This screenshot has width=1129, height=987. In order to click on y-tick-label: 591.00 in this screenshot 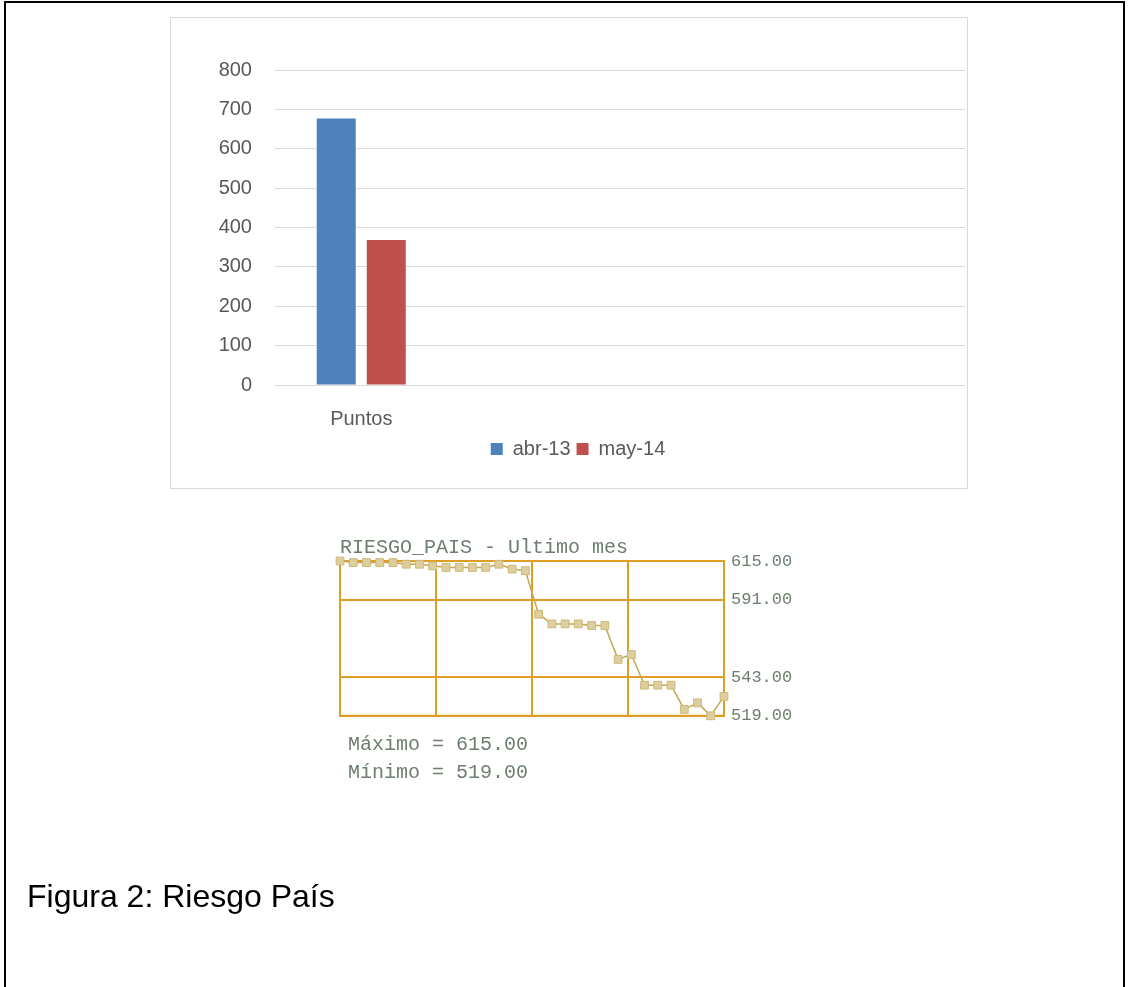, I will do `click(762, 600)`.